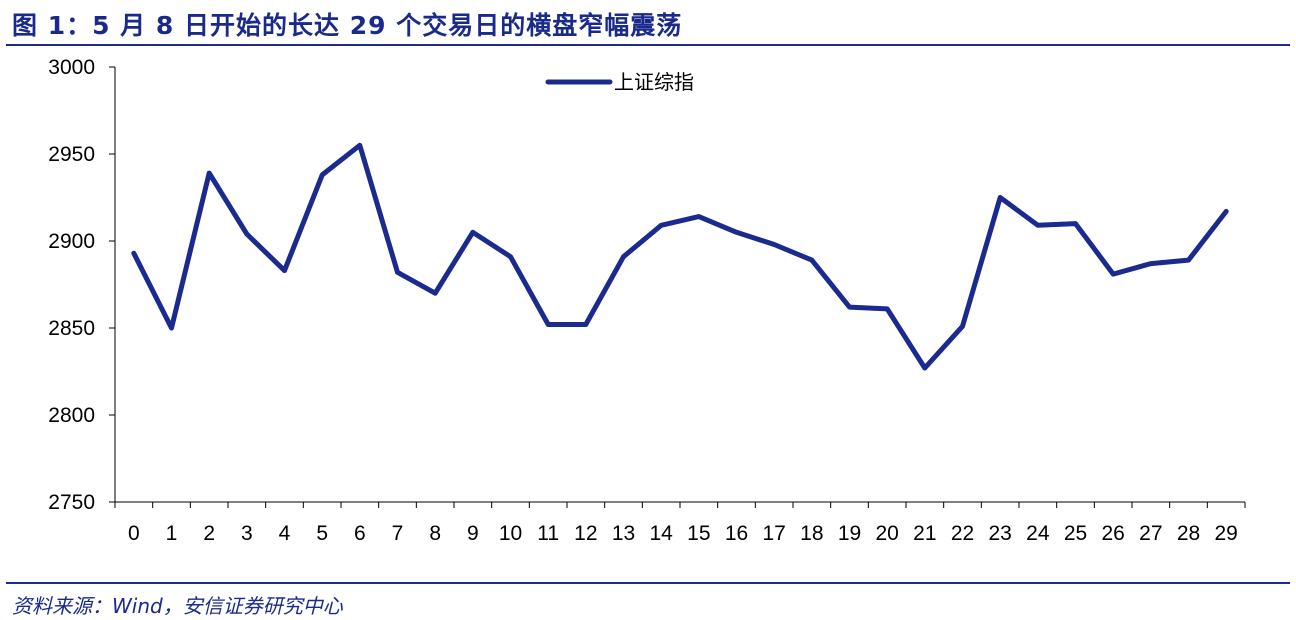 The width and height of the screenshot is (1296, 620). I want to click on footer-divider, so click(648, 583).